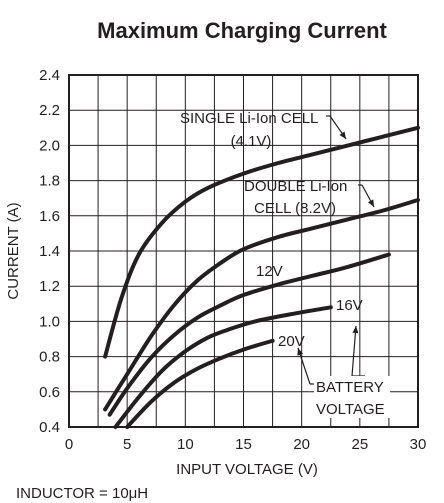  What do you see at coordinates (349, 305) in the screenshot?
I see `label-16v: 16V` at bounding box center [349, 305].